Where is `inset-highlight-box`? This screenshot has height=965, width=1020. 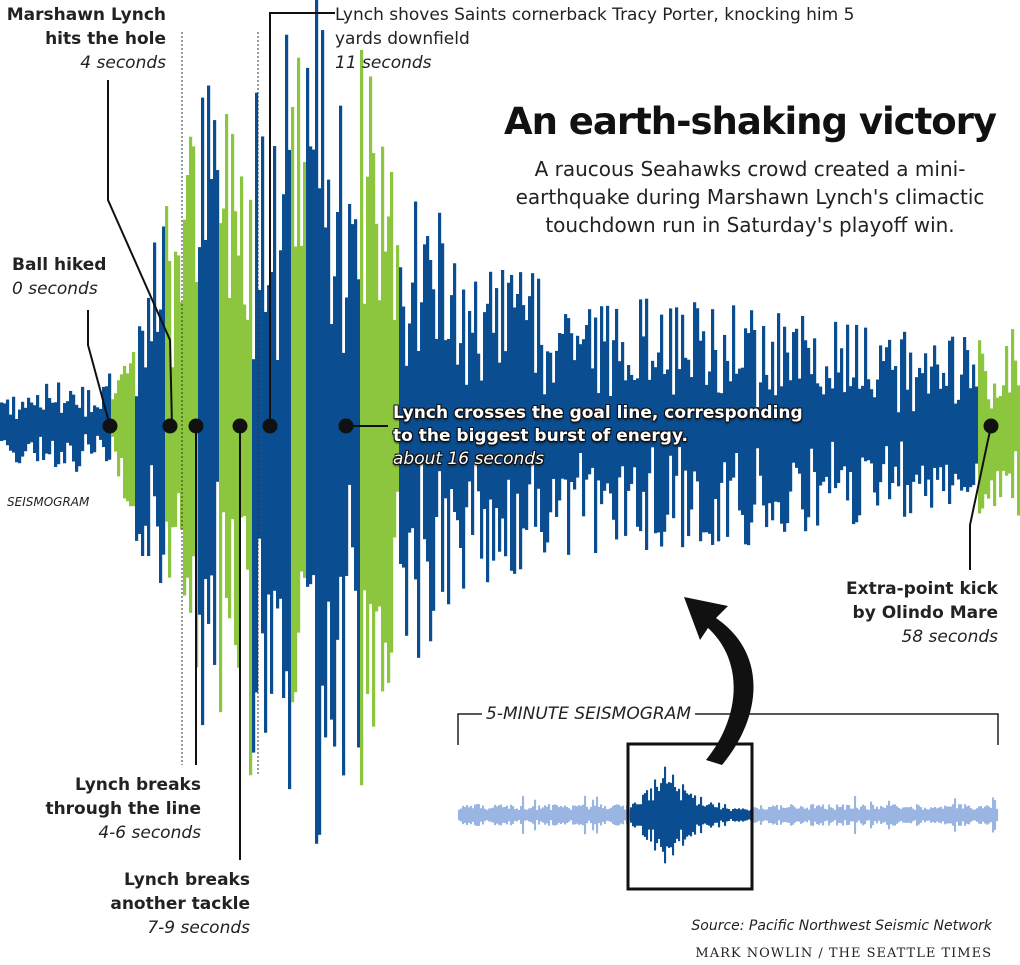 inset-highlight-box is located at coordinates (690, 816).